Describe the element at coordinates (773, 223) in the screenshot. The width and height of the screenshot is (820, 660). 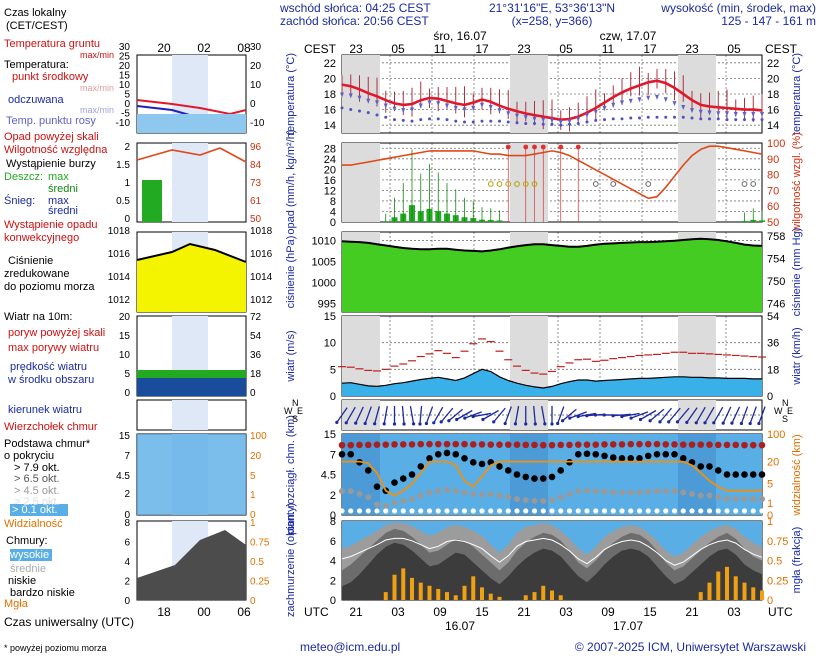
I see `rh-tick-r: 50` at that location.